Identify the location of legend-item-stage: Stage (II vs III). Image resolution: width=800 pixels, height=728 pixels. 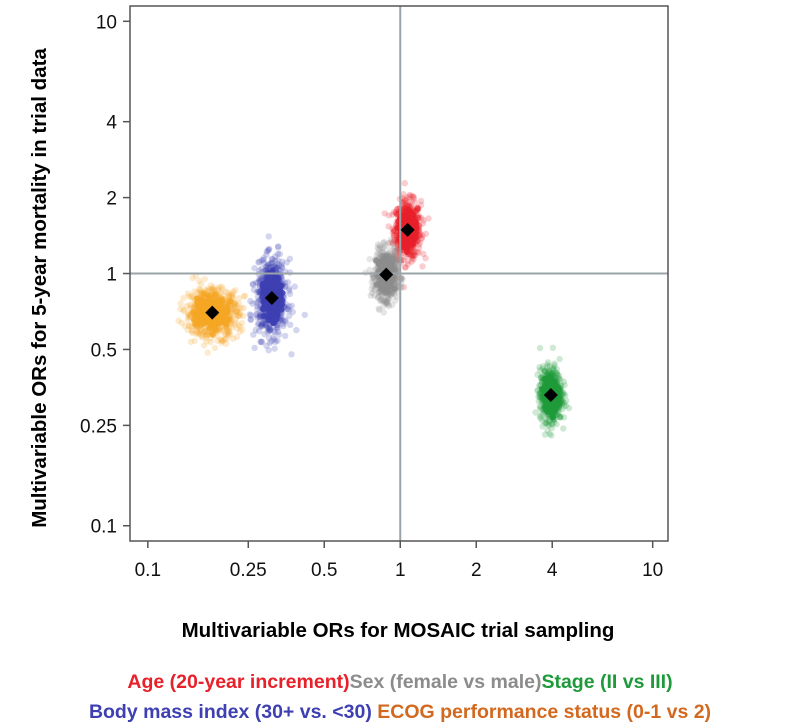
(607, 682).